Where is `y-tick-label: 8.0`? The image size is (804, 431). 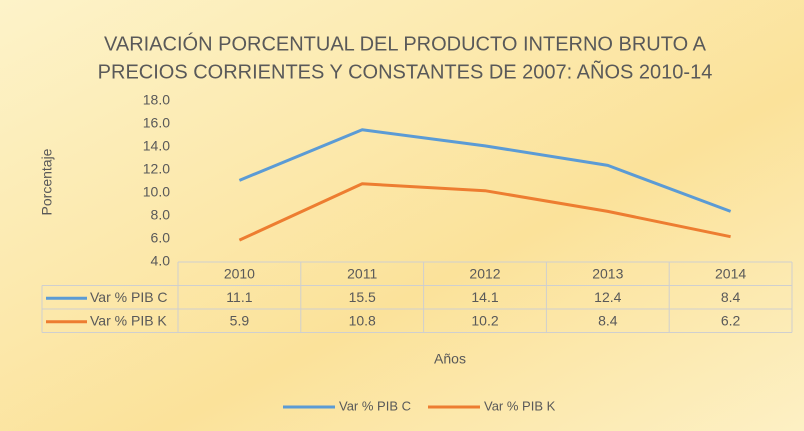
y-tick-label: 8.0 is located at coordinates (161, 215).